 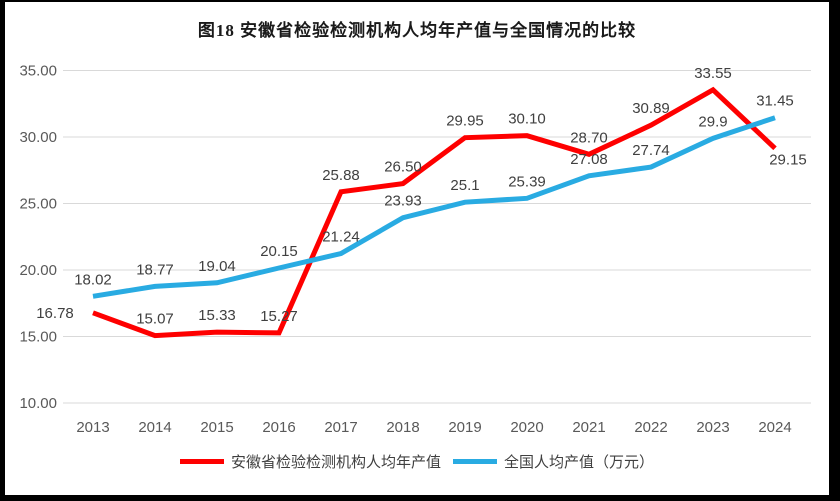 I want to click on data-label: 19.04, so click(x=217, y=266).